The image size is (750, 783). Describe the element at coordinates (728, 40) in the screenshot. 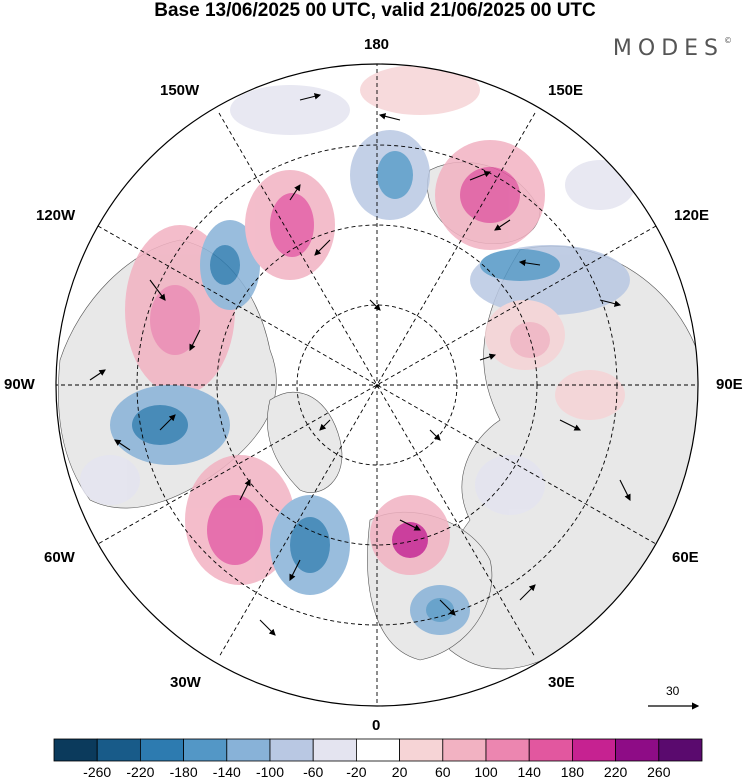

I see `brand-mark: ©` at that location.